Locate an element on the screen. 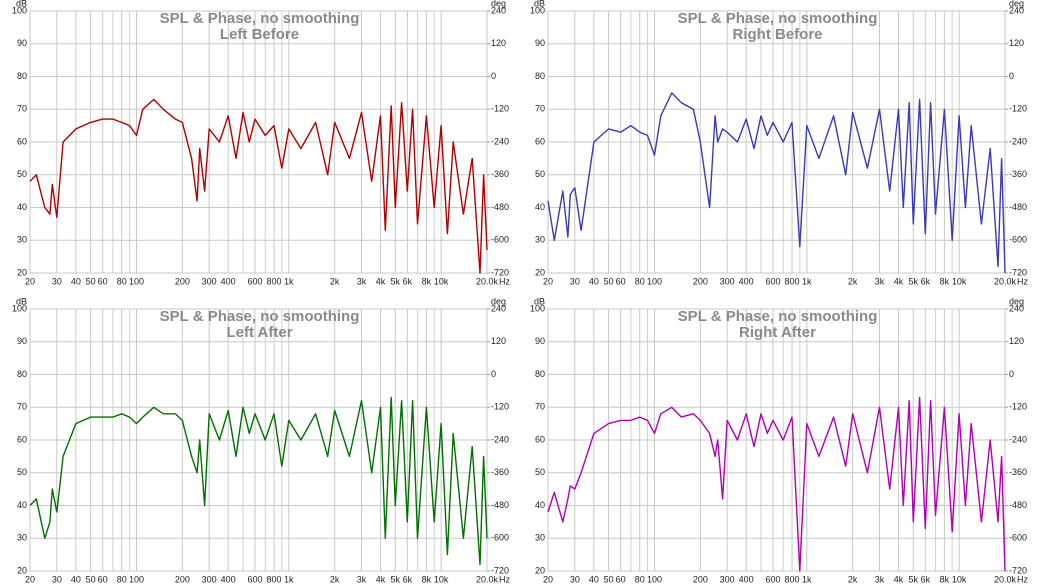  y-tick-label: 80 is located at coordinates (540, 76).